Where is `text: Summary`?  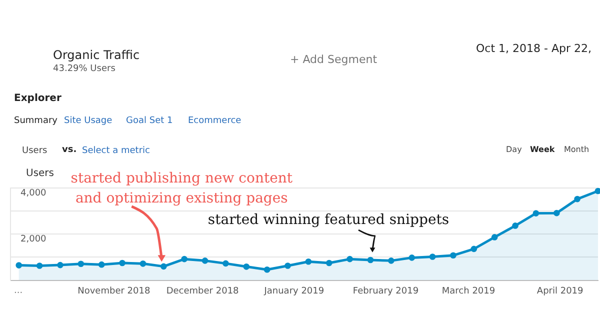
text: Summary is located at coordinates (36, 121).